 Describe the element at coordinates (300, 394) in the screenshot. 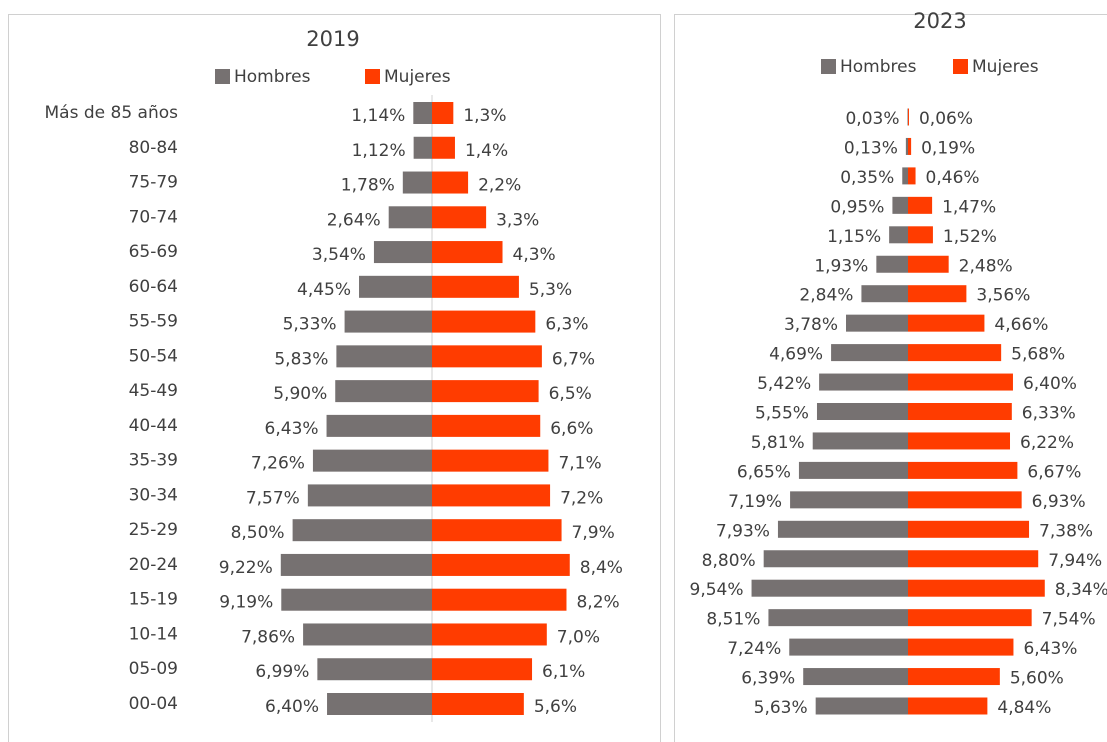

I see `data-label: 5,90%` at that location.